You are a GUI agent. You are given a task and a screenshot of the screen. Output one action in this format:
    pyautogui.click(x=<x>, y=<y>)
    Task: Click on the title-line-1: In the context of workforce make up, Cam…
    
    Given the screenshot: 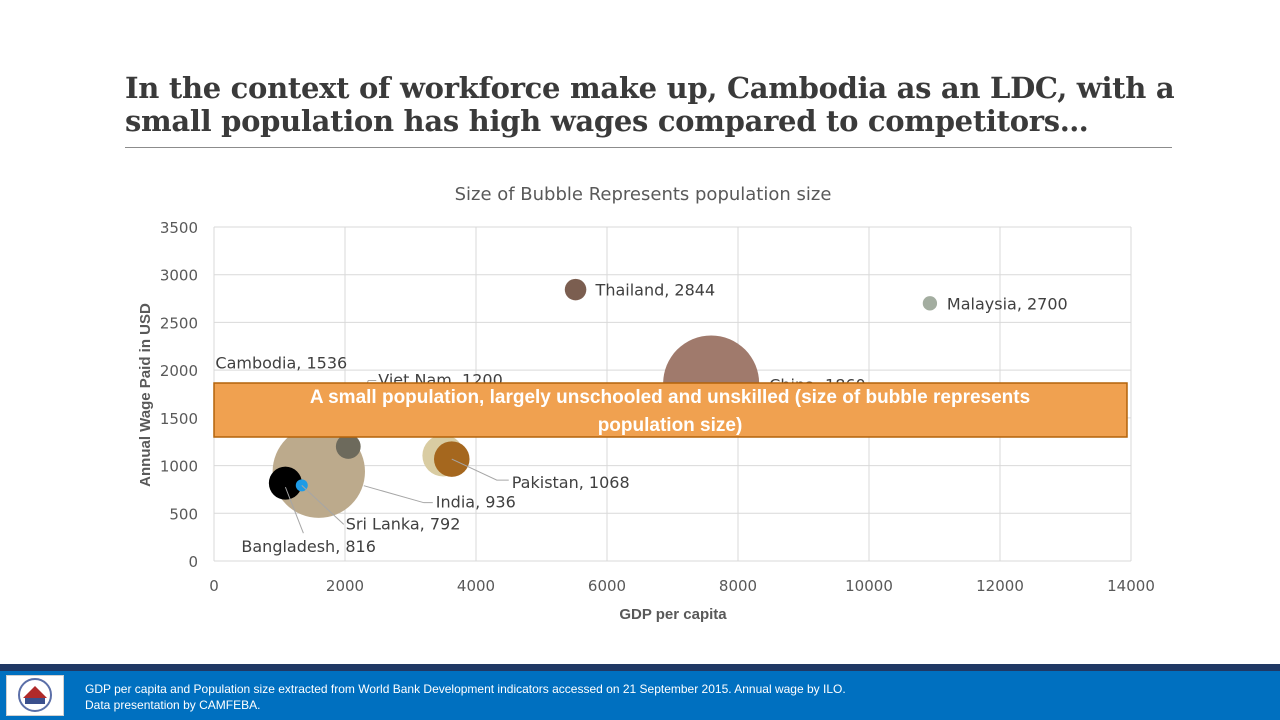 What is the action you would take?
    pyautogui.click(x=650, y=88)
    